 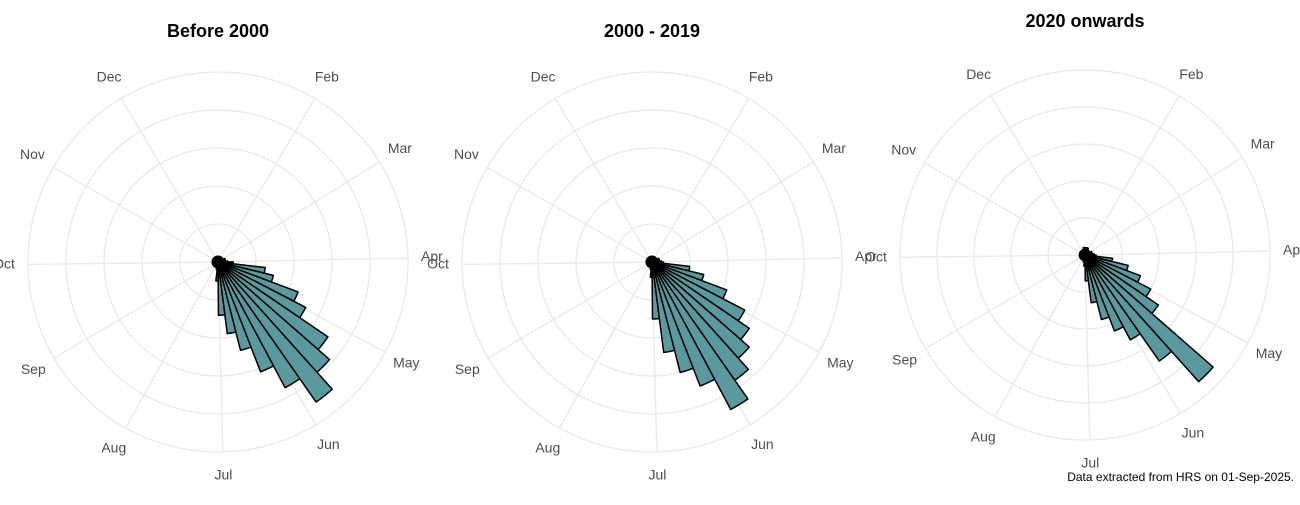 I want to click on panel-title: 2000 - 2019, so click(x=652, y=31).